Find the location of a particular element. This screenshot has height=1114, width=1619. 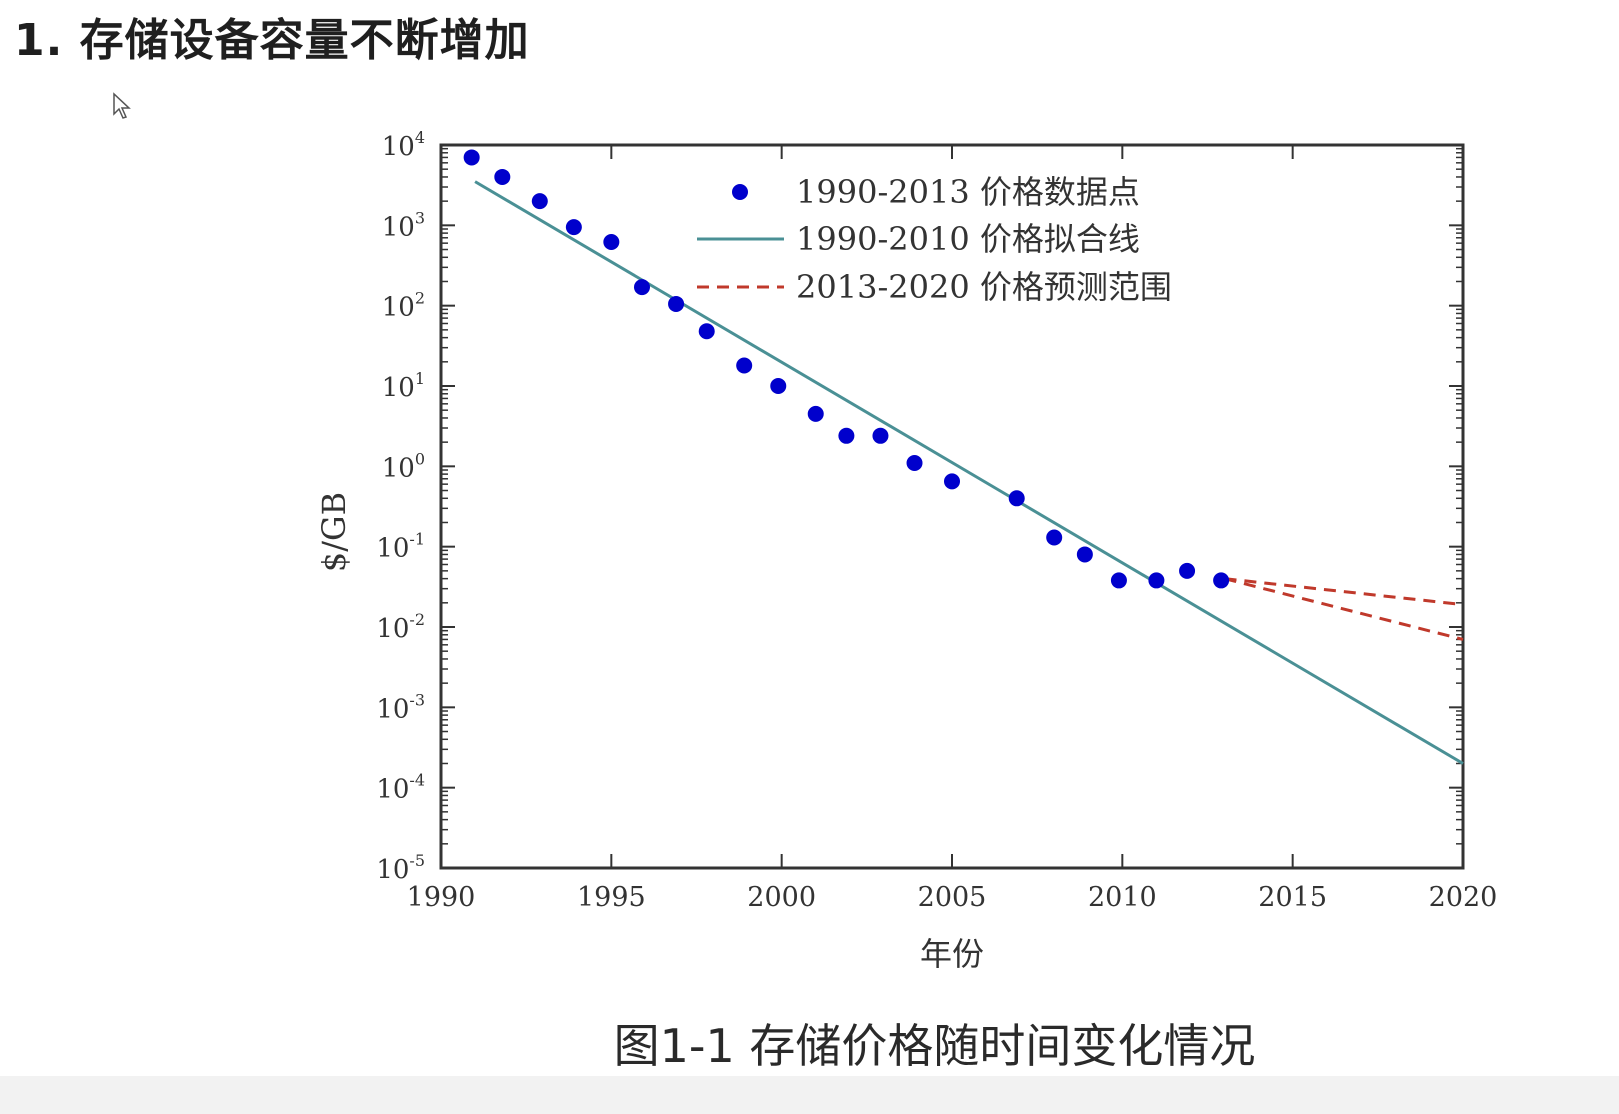

y-tick-label: 10¹ is located at coordinates (403, 386).